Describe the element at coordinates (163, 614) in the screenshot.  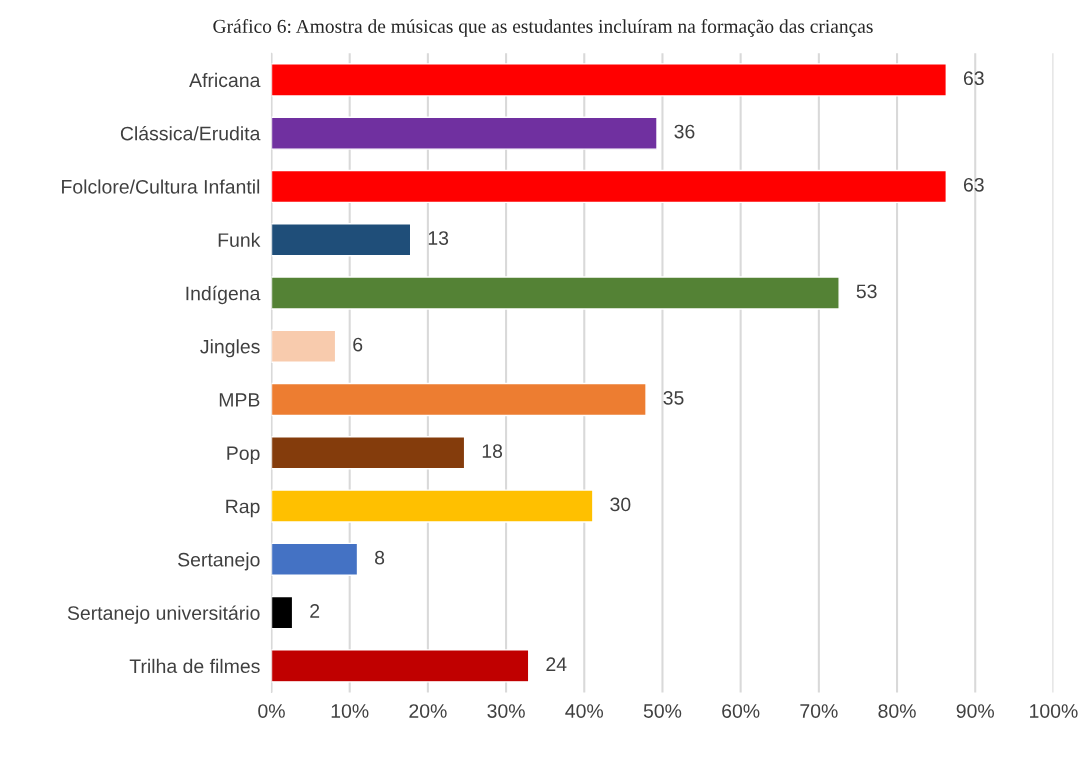
I see `y-tick-label: Sertanejo universitário` at that location.